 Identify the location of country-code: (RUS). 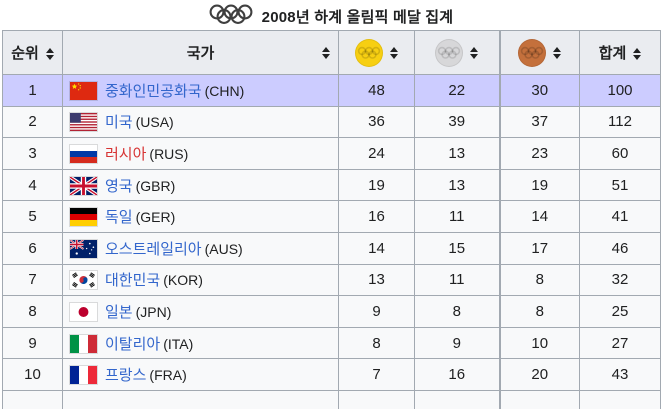
(169, 153).